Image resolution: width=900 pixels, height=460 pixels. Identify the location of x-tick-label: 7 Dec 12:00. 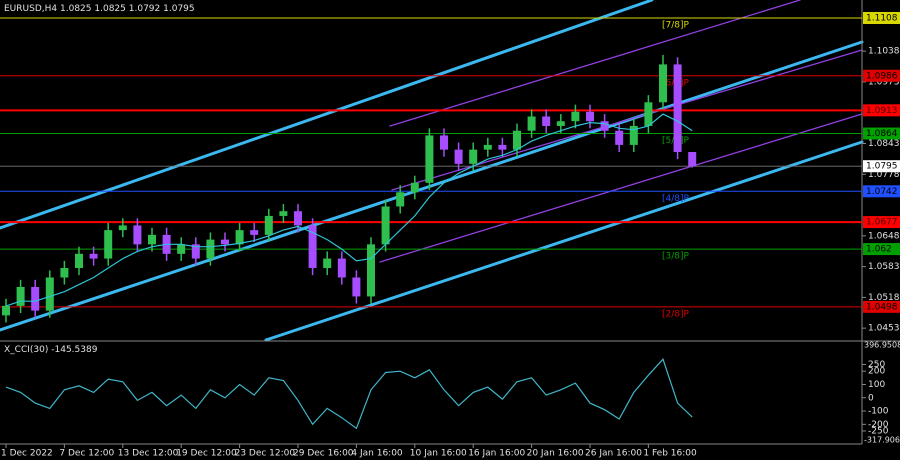
(86, 454).